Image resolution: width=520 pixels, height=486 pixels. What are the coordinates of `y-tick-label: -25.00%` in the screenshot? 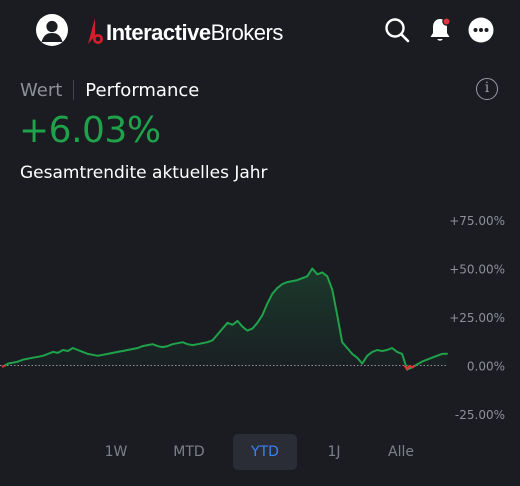 It's located at (480, 415).